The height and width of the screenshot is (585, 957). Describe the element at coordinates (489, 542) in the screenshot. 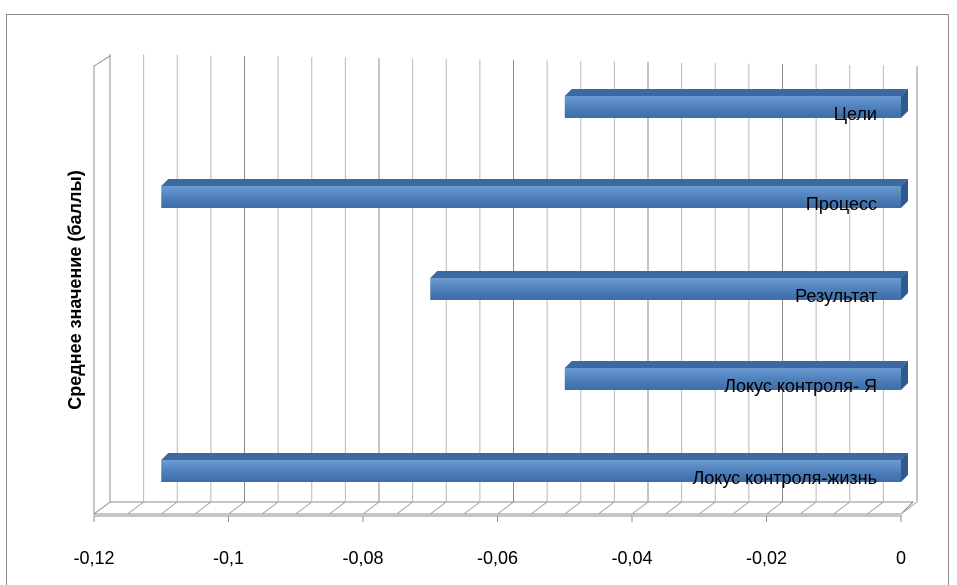

I see `x-tick-labels: -0,12 -0,1 -0,08 -0,06 -0,04 -0,02 0` at that location.